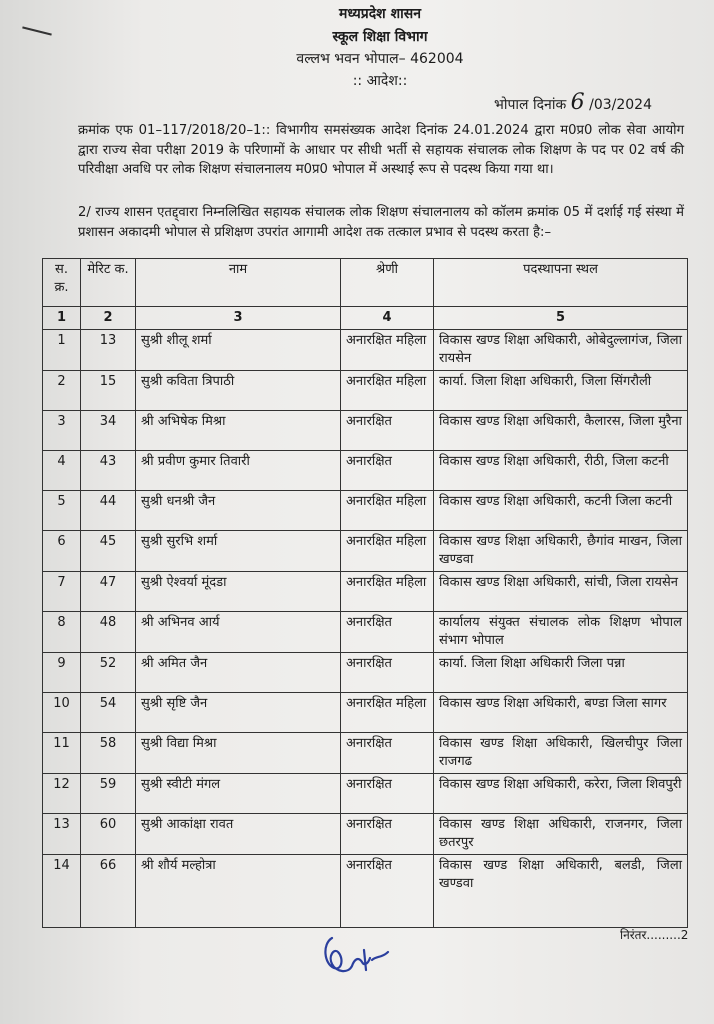  I want to click on cell-merit: 45, so click(108, 551).